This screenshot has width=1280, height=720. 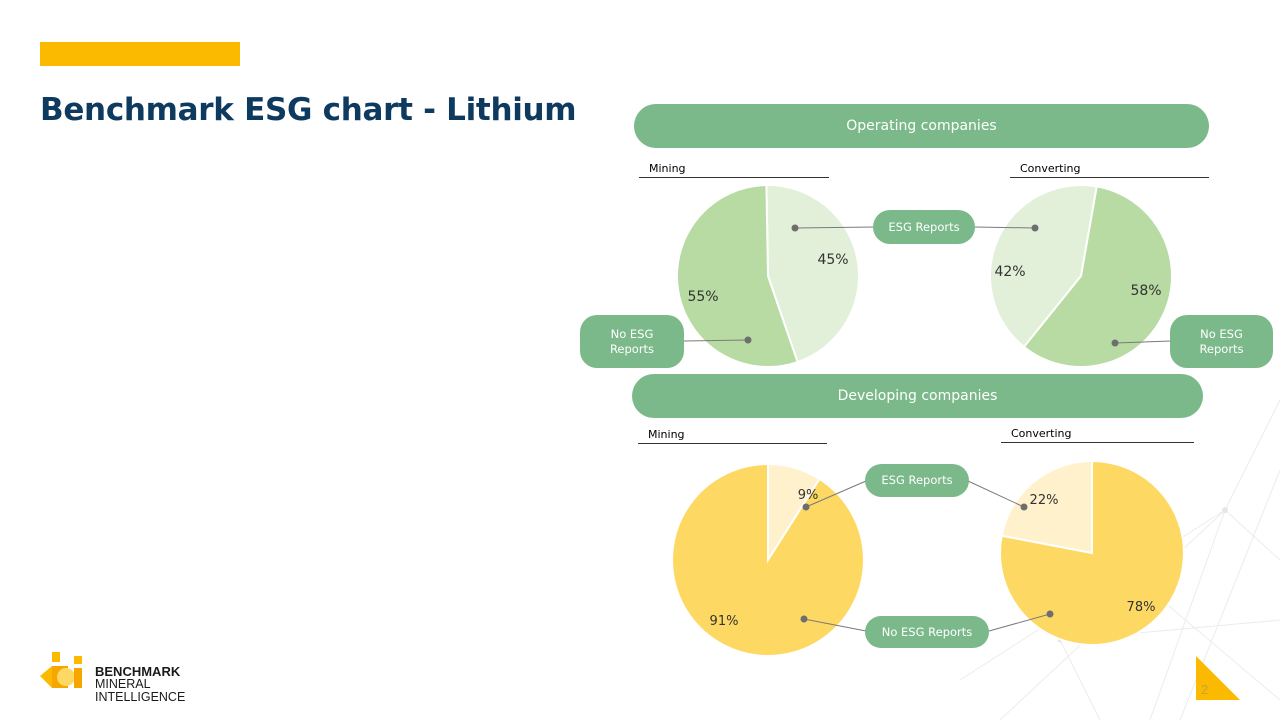 What do you see at coordinates (1044, 500) in the screenshot?
I see `pie-3-label-0: 22%` at bounding box center [1044, 500].